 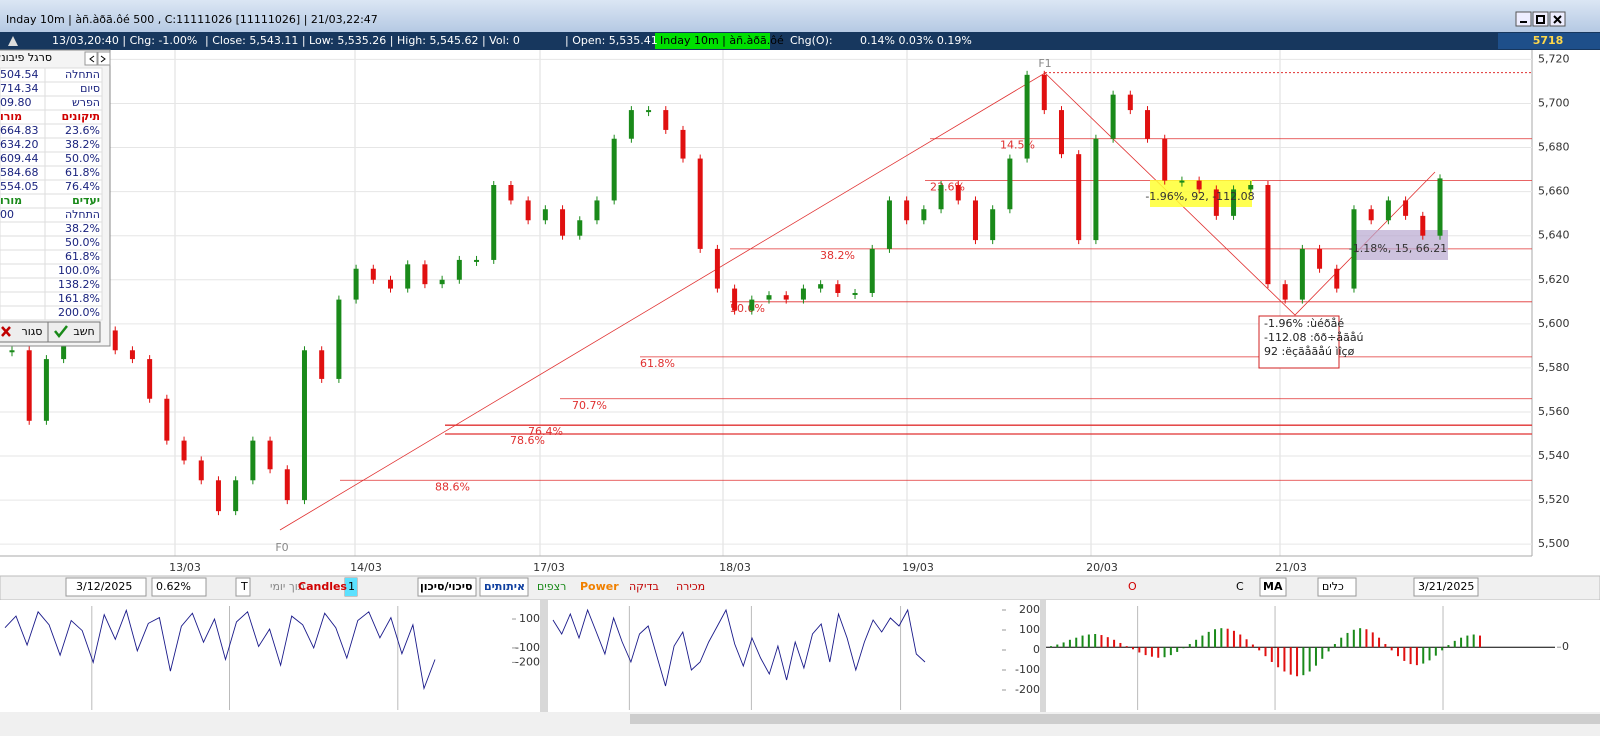 I want to click on y-tick-label: 5,660, so click(x=1554, y=191).